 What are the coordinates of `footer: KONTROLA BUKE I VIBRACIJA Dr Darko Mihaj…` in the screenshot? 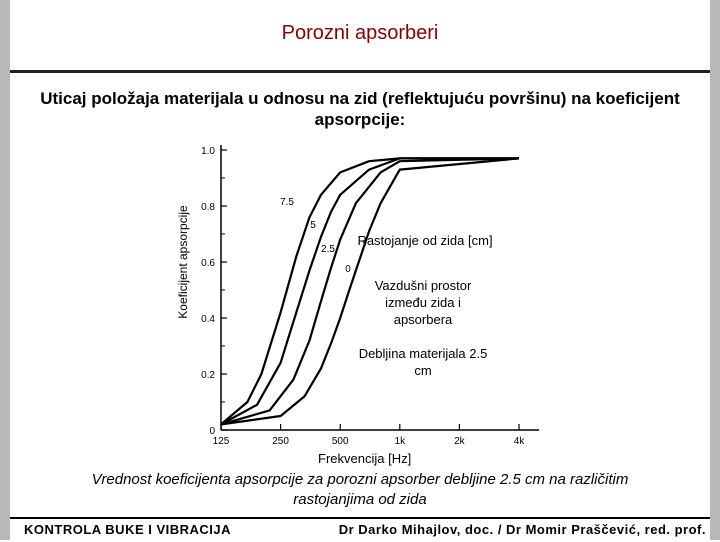 It's located at (360, 529).